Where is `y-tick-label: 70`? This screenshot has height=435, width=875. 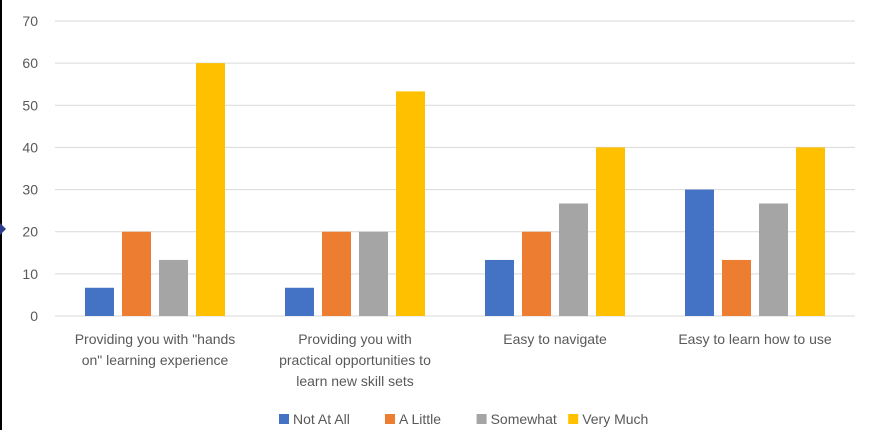
y-tick-label: 70 is located at coordinates (30, 21).